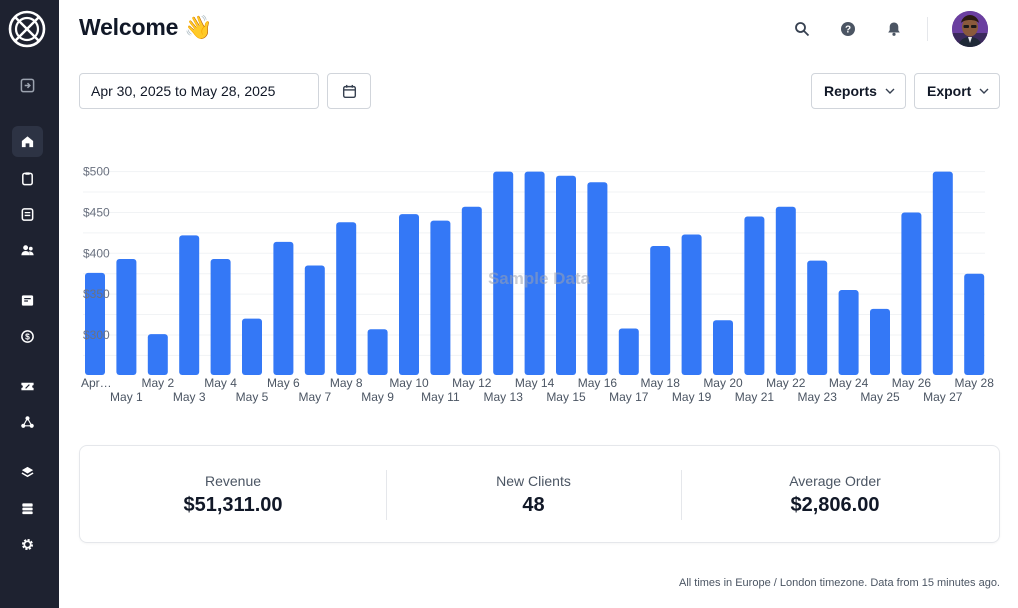 The image size is (1018, 608). What do you see at coordinates (27, 141) in the screenshot?
I see `sidebar-item-home` at bounding box center [27, 141].